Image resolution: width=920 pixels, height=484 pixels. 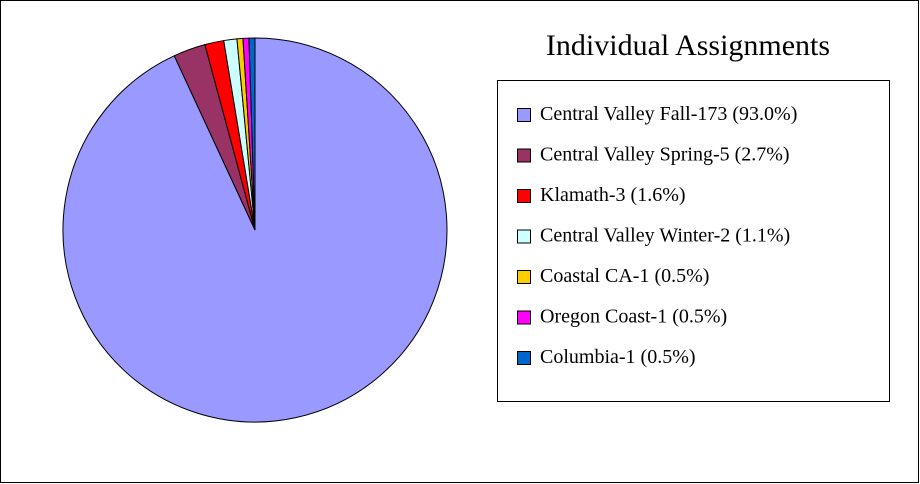 I want to click on legend-label: Central Valley Fall-173 (93.0%), so click(x=668, y=114).